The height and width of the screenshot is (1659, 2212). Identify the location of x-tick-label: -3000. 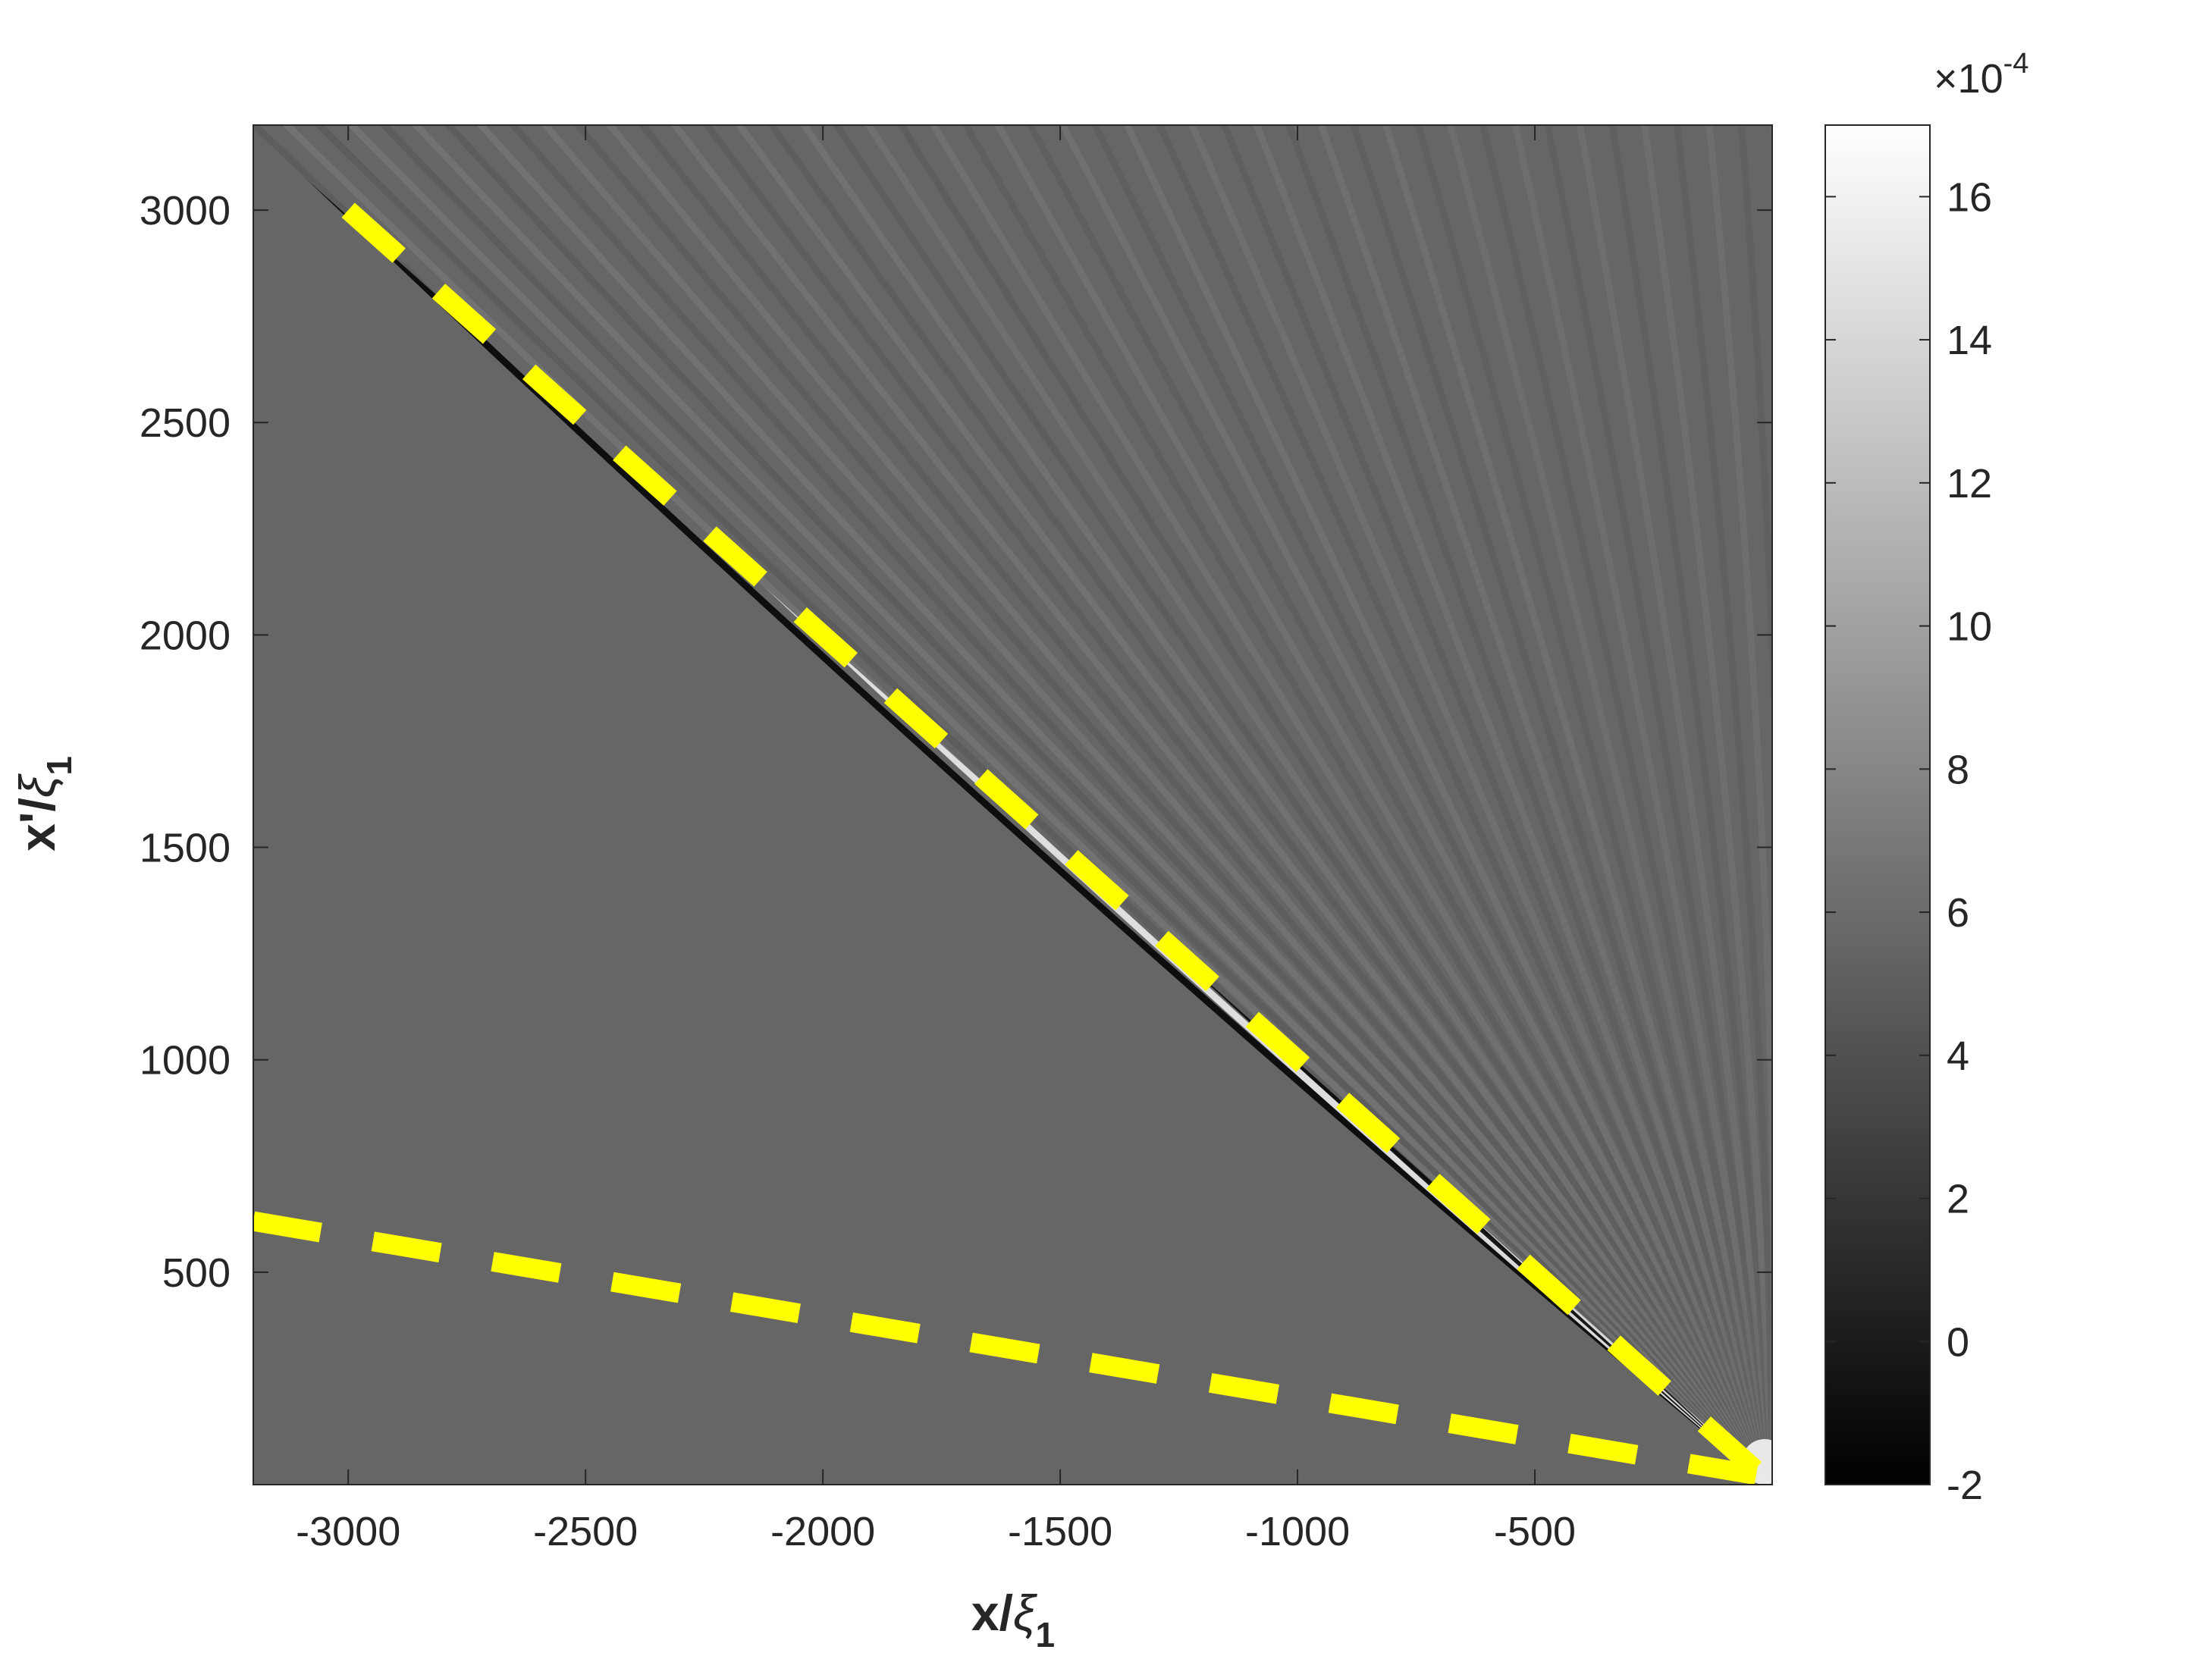
(348, 1531).